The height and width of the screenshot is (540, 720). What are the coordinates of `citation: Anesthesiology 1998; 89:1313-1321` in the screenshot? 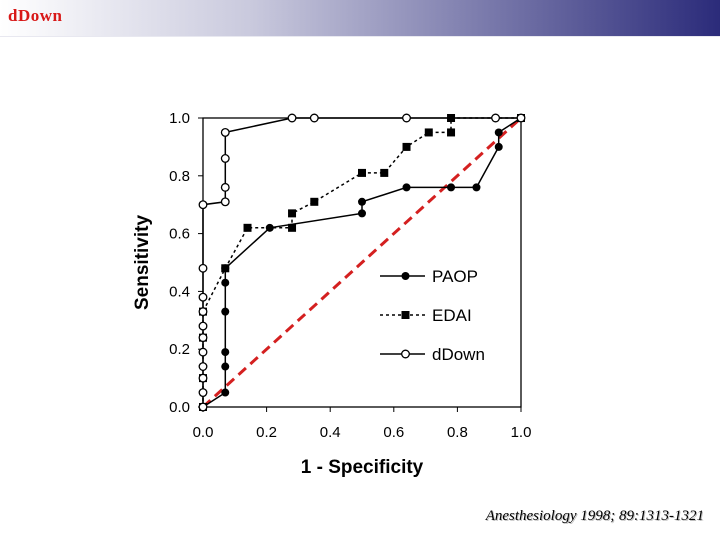 It's located at (594, 516).